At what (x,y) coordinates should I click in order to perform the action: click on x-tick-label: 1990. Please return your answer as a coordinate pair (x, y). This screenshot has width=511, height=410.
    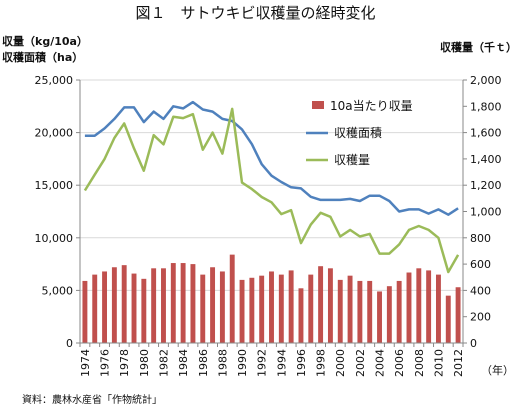
    Looking at the image, I should click on (242, 363).